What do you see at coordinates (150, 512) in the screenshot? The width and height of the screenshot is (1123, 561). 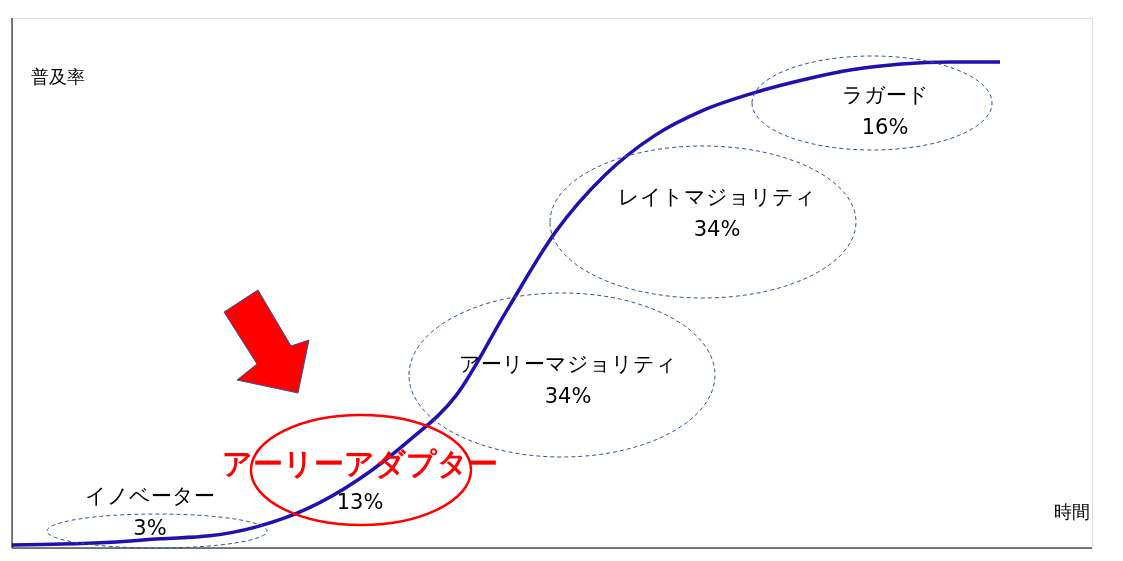 I see `annotation: イノベーター 3%` at bounding box center [150, 512].